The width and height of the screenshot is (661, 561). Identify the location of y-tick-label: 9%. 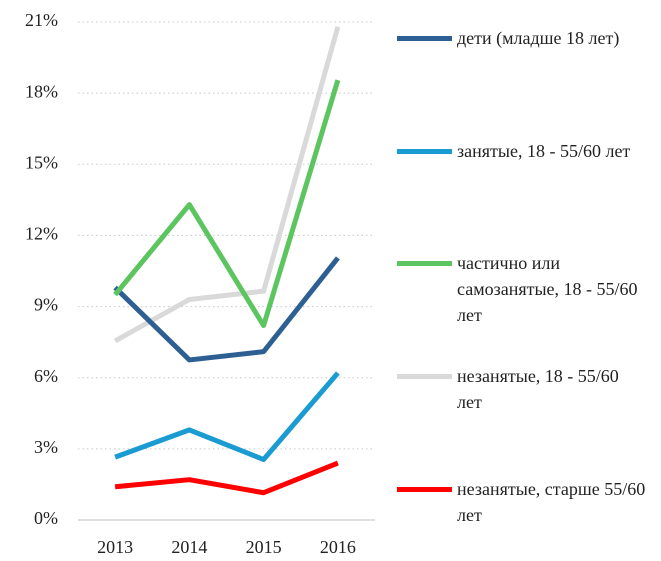
(46, 305).